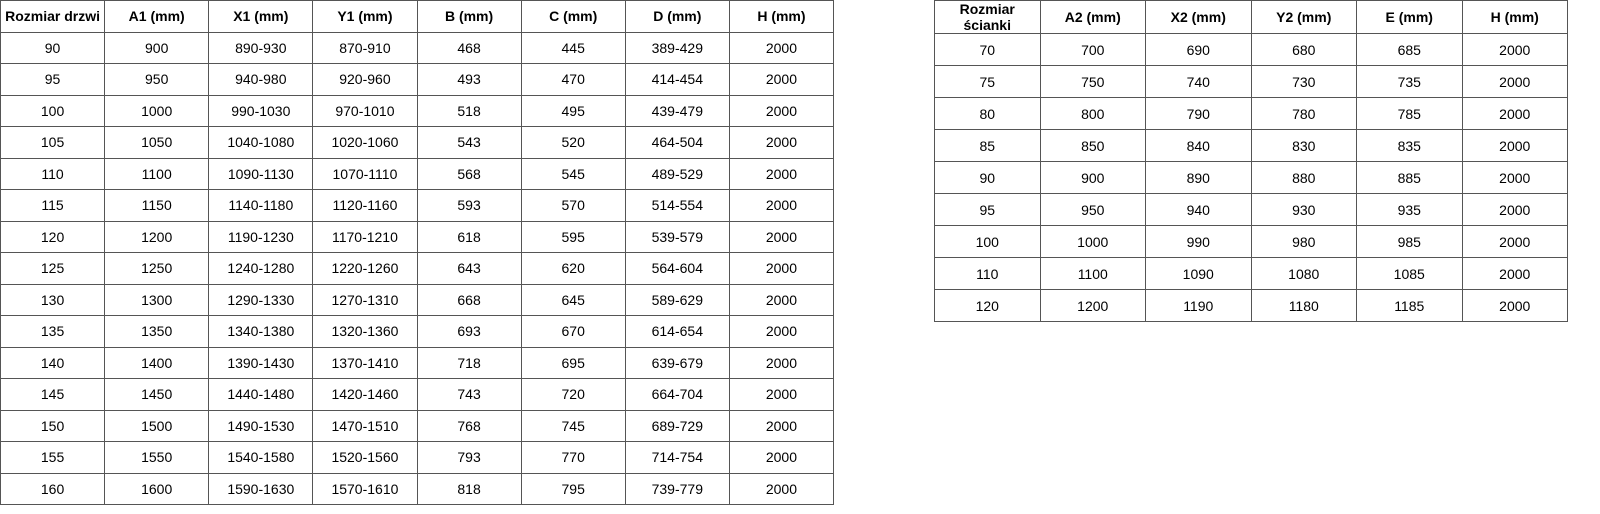 The width and height of the screenshot is (1600, 514). What do you see at coordinates (1092, 145) in the screenshot?
I see `table-cell: 850` at bounding box center [1092, 145].